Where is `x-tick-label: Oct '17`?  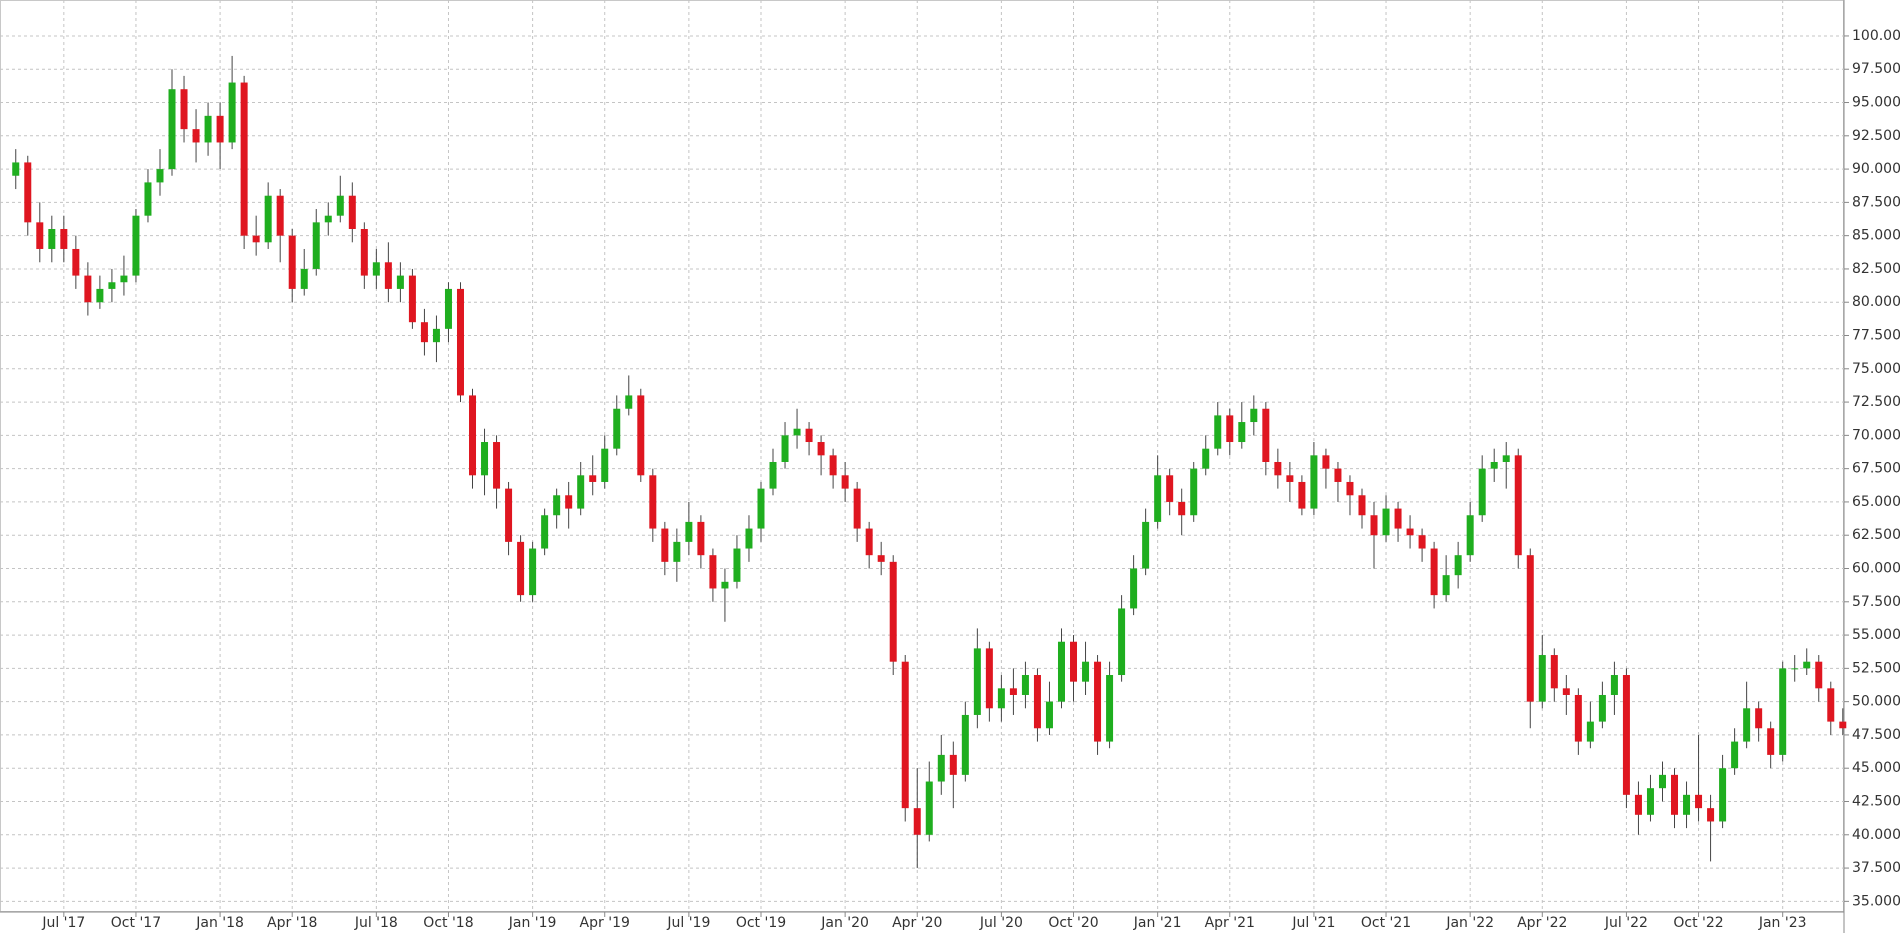 x-tick-label: Oct '17 is located at coordinates (136, 923).